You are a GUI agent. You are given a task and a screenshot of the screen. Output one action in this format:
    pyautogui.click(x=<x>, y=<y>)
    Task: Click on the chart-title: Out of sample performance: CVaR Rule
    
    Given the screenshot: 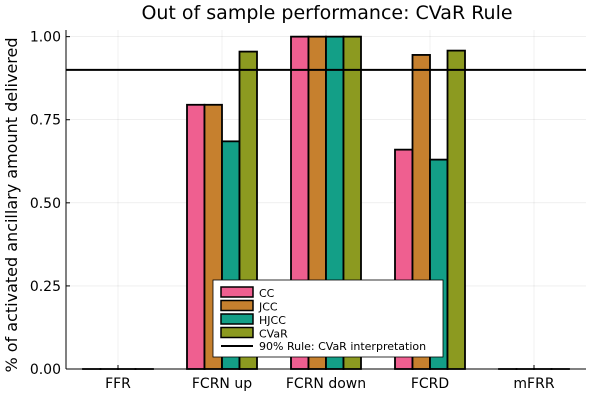 What is the action you would take?
    pyautogui.click(x=326, y=13)
    